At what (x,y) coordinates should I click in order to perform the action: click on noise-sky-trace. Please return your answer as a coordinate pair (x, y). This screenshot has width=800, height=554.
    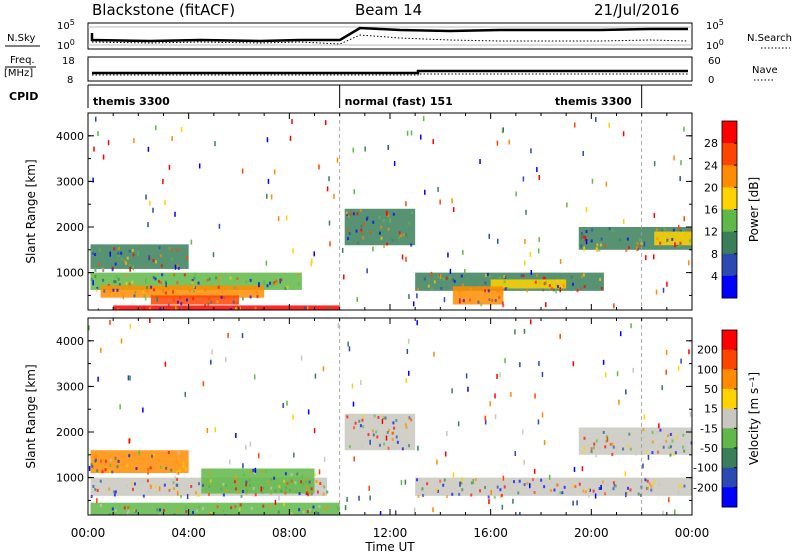
    Looking at the image, I should click on (389, 34).